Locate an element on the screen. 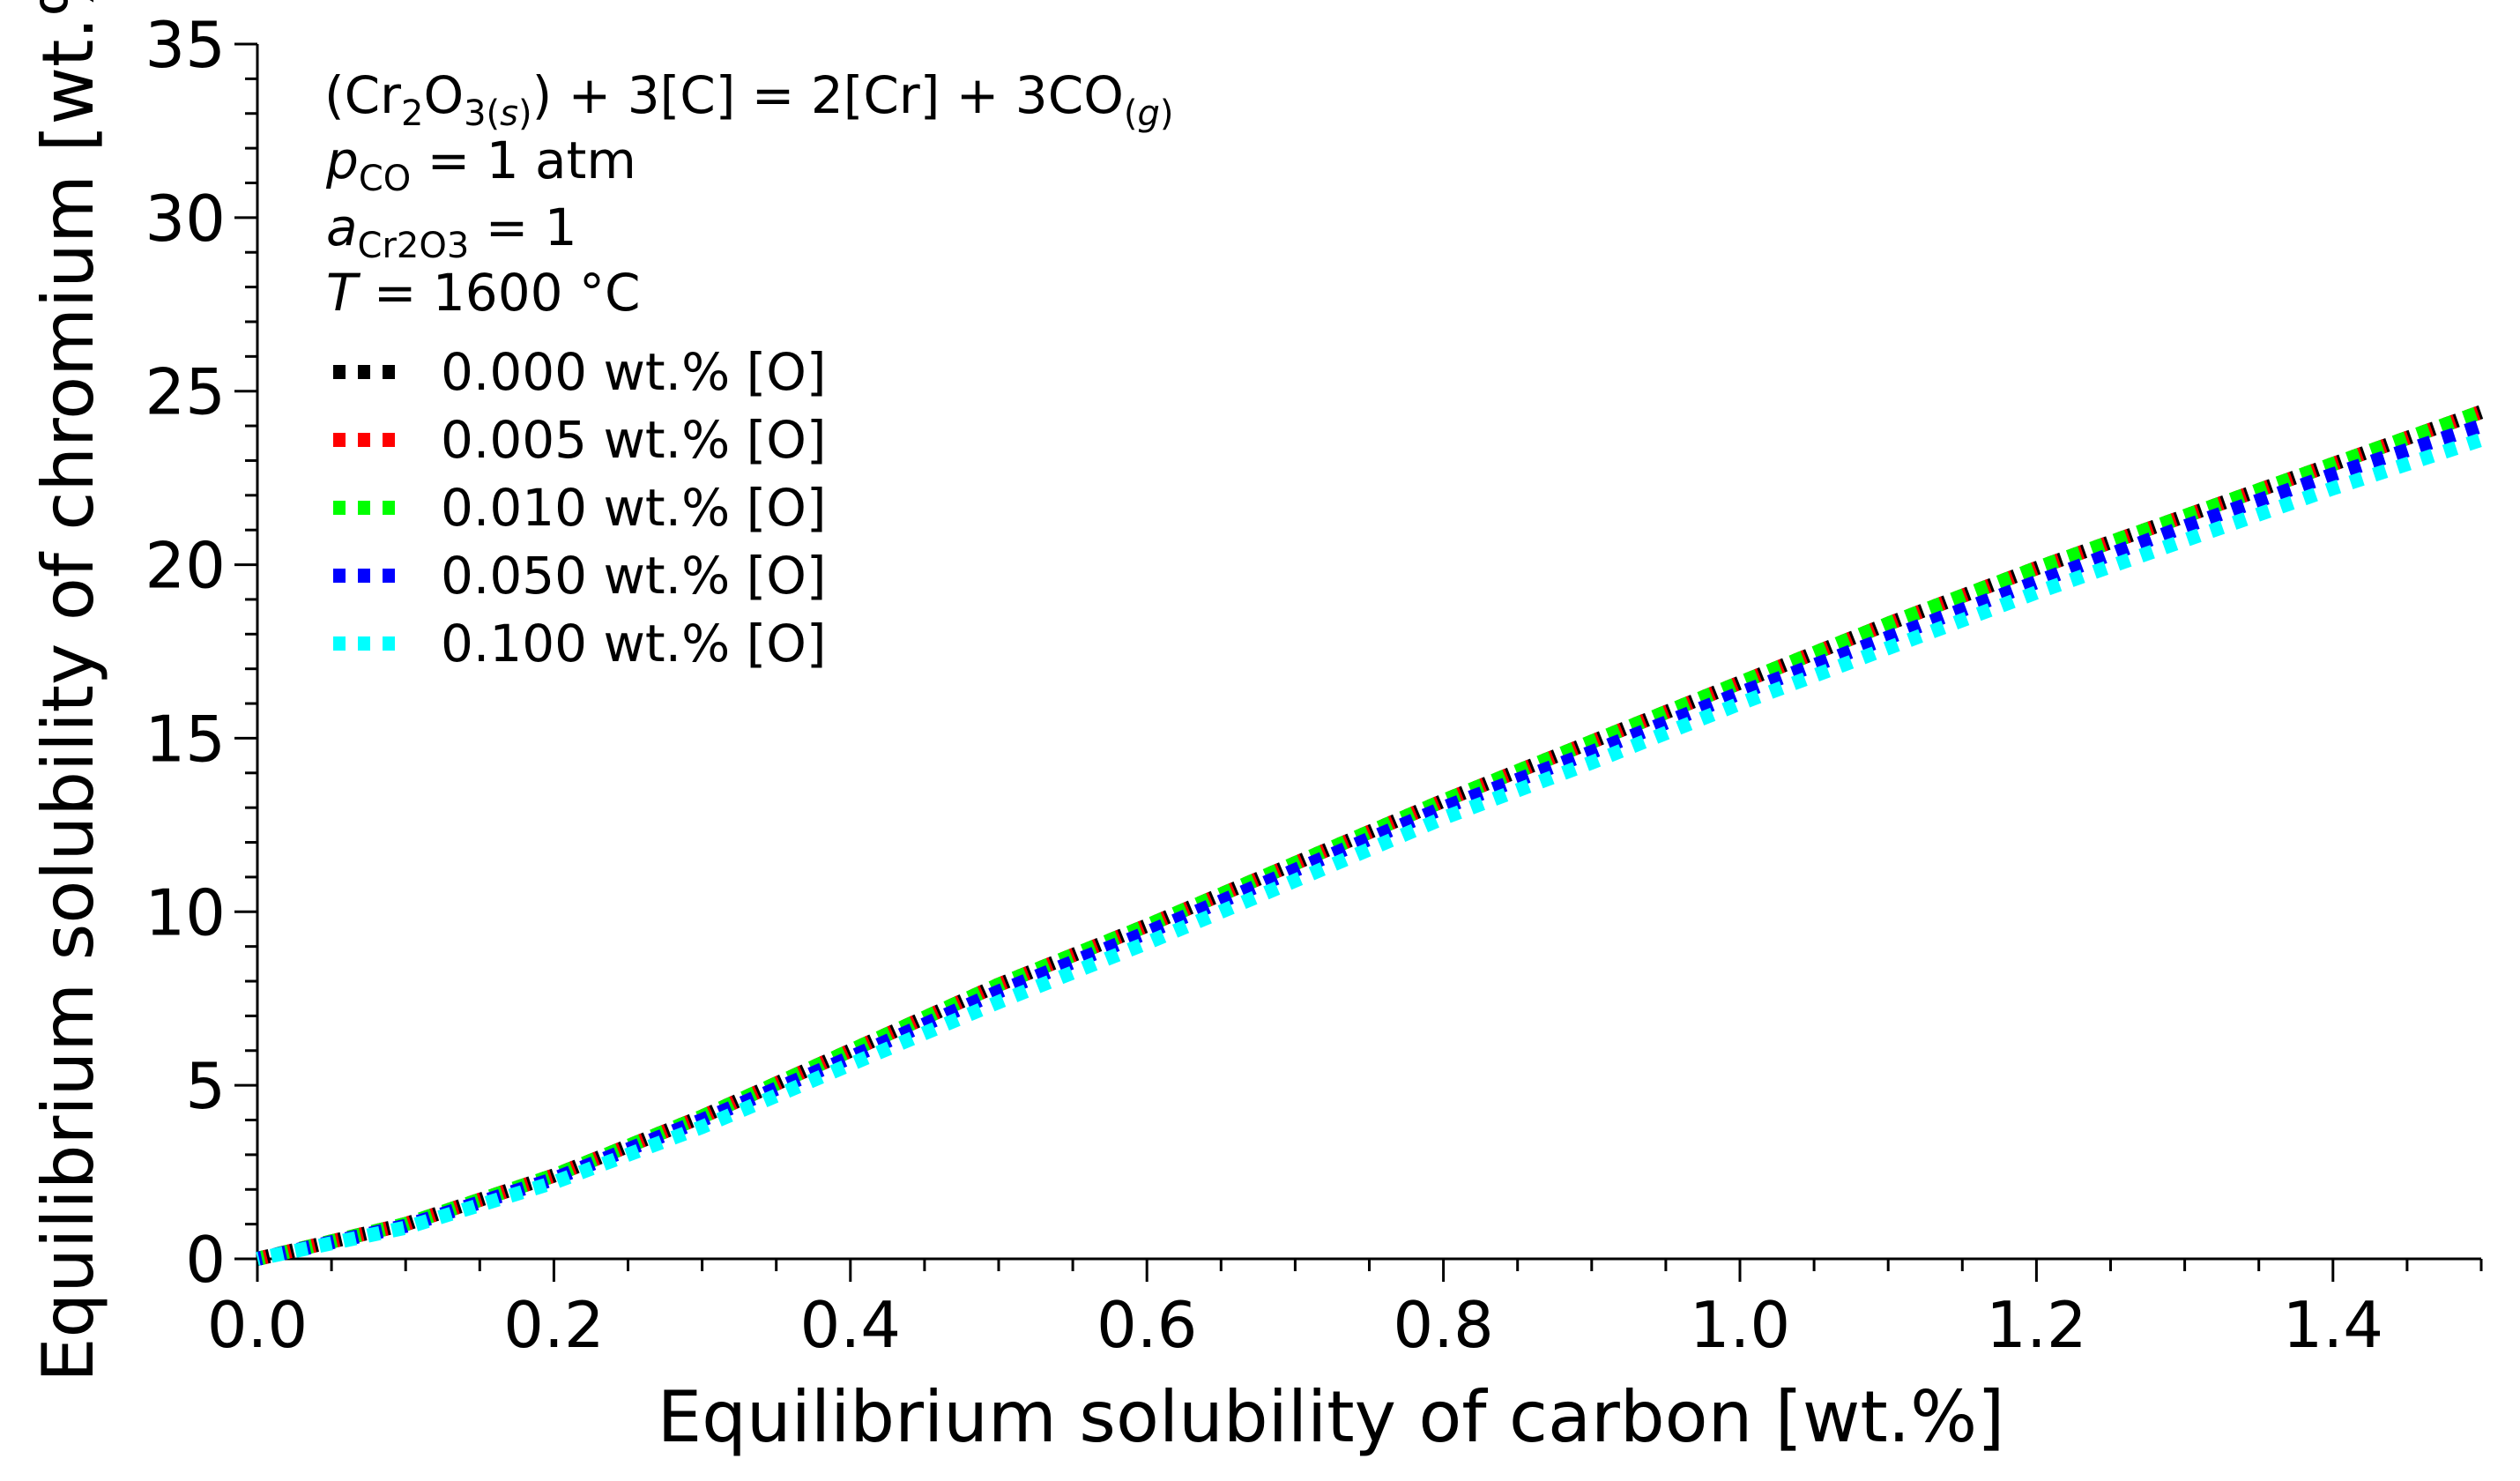 The image size is (2520, 1481). reaction-equation: (Cr2O3(s)) + 3[C] = 2[Cr] + 3CO(g) is located at coordinates (748, 99).